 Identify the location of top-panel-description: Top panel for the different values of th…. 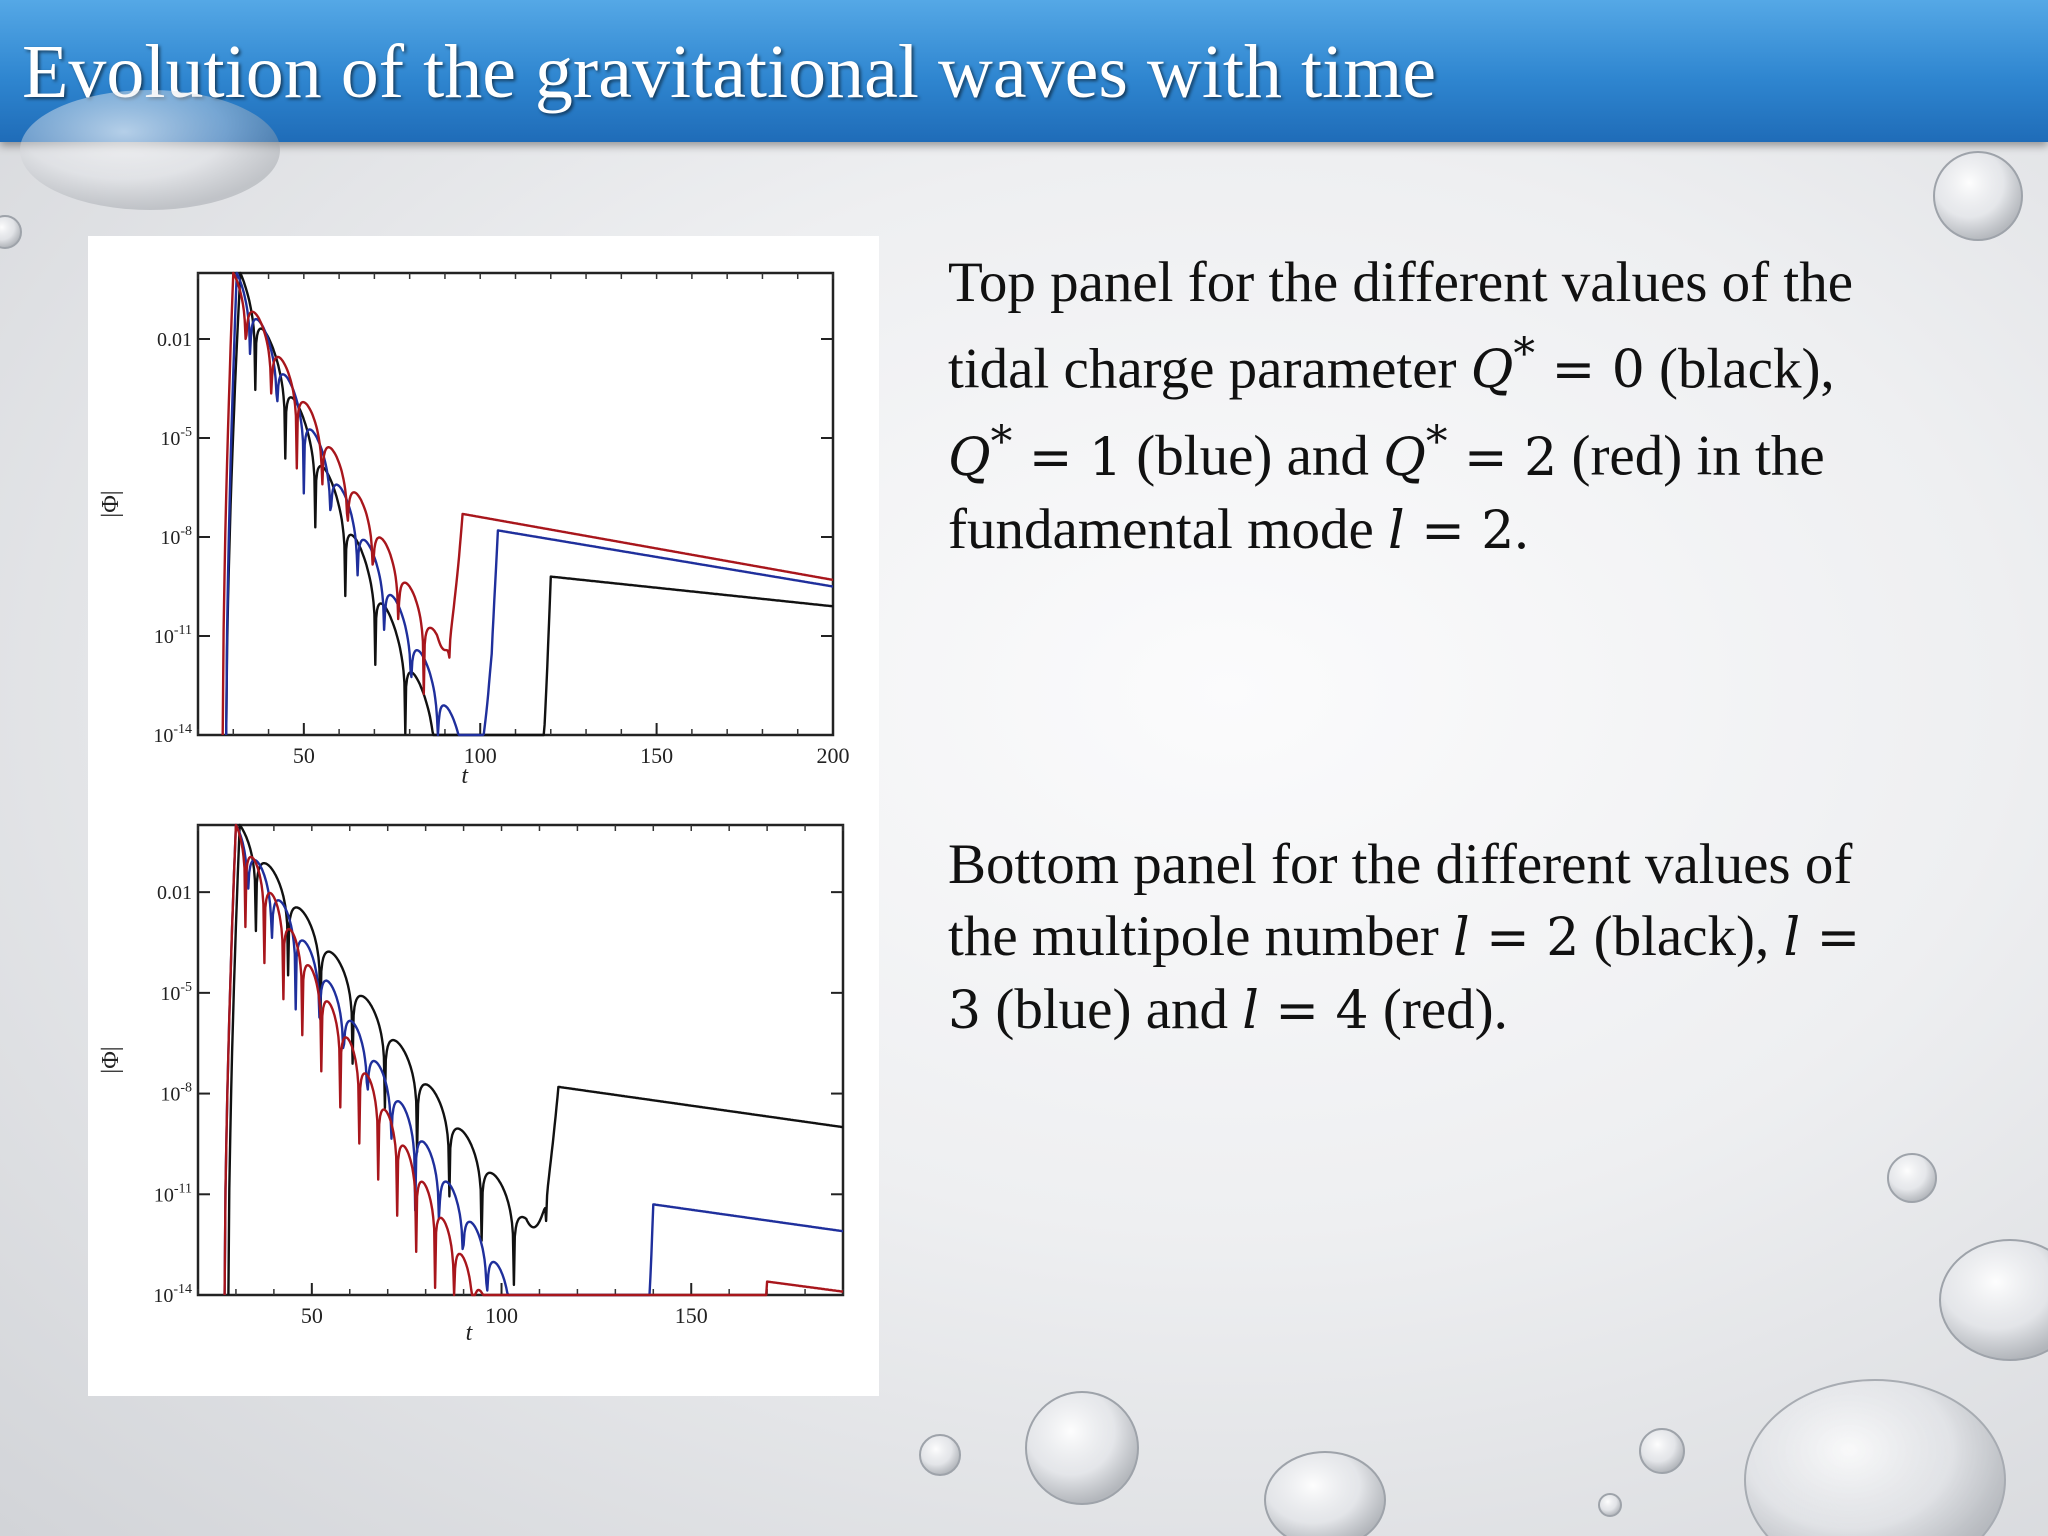
(1401, 406).